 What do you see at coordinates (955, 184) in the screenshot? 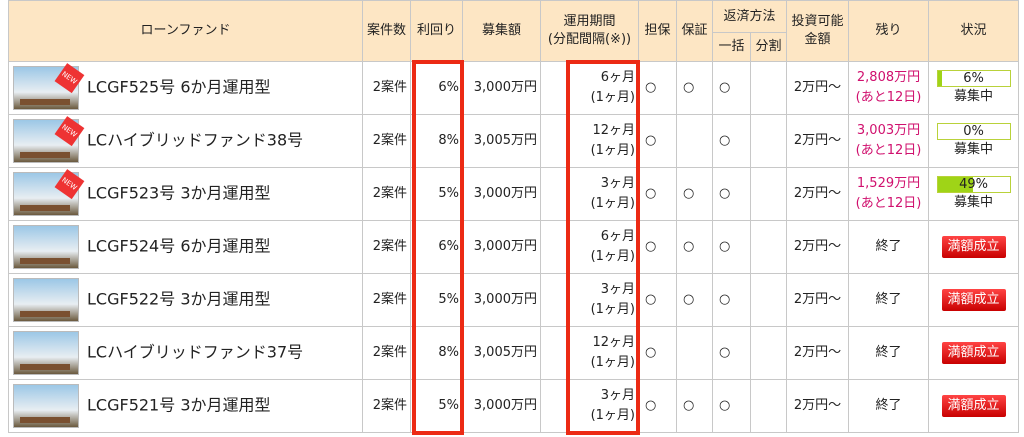
I see `progress-fill` at bounding box center [955, 184].